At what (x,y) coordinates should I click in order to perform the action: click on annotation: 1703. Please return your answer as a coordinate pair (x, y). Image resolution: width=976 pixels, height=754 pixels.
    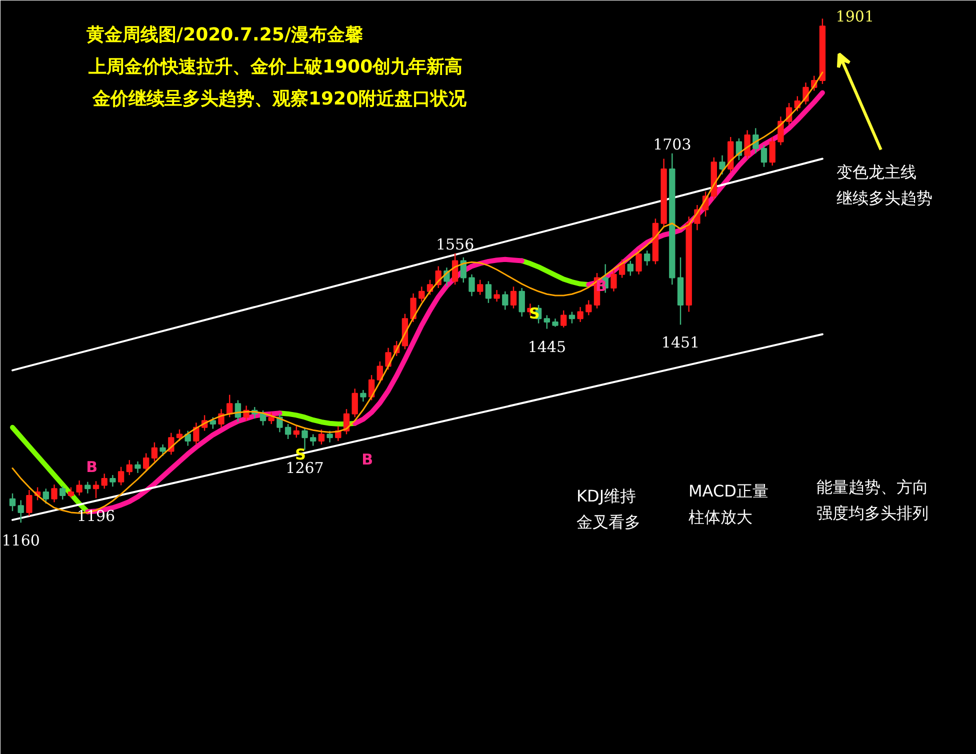
    Looking at the image, I should click on (672, 144).